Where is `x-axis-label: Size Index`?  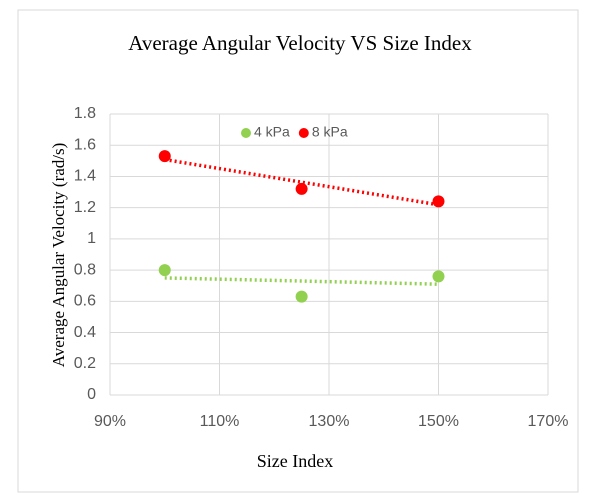
x-axis-label: Size Index is located at coordinates (295, 461).